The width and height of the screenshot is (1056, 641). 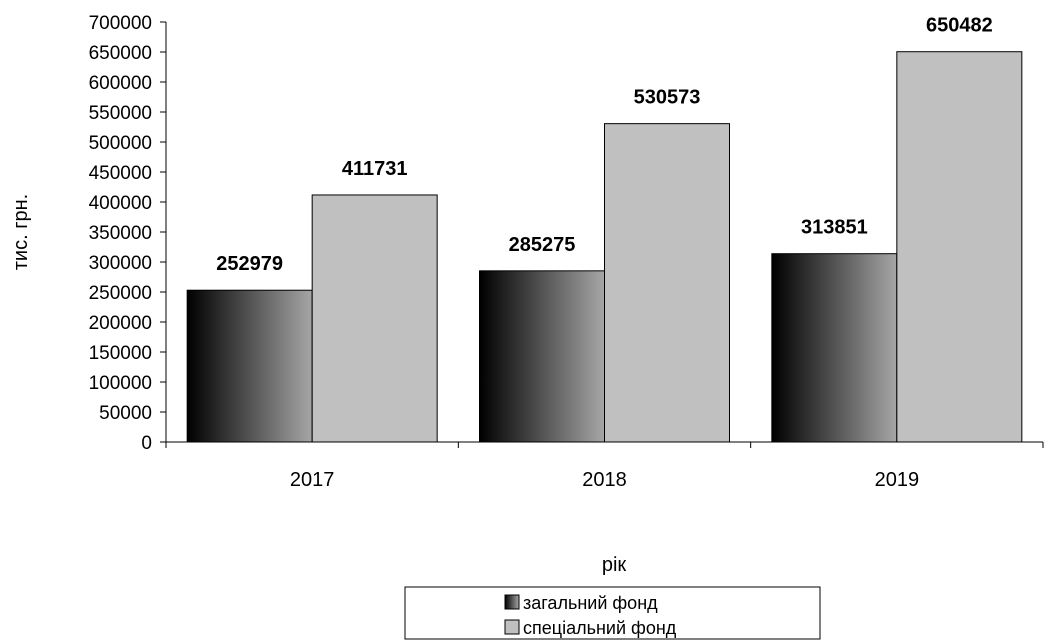 I want to click on legend: загальний фонд спеціальний фонд, so click(x=612, y=613).